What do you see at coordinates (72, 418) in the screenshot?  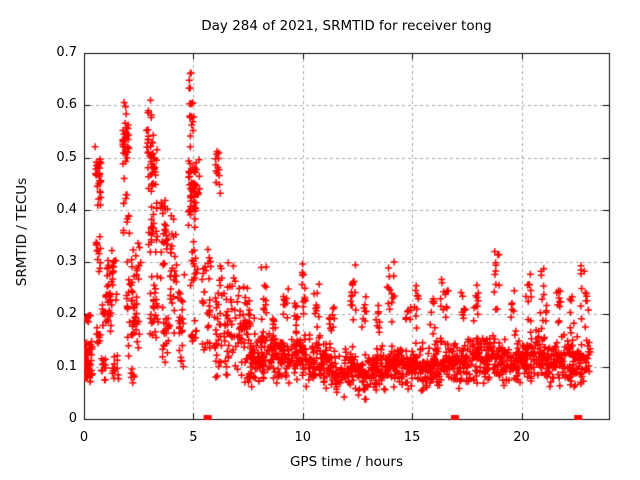 I see `y-tick-label: 0` at bounding box center [72, 418].